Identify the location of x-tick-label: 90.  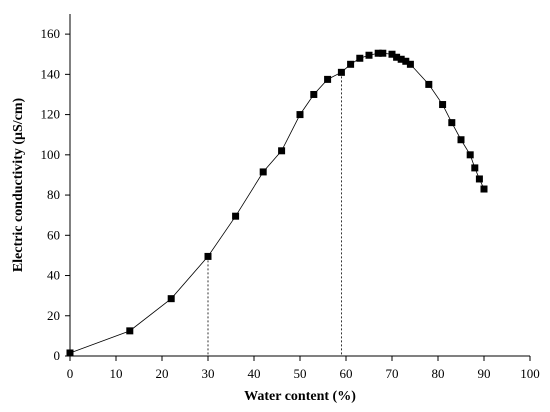
(484, 373).